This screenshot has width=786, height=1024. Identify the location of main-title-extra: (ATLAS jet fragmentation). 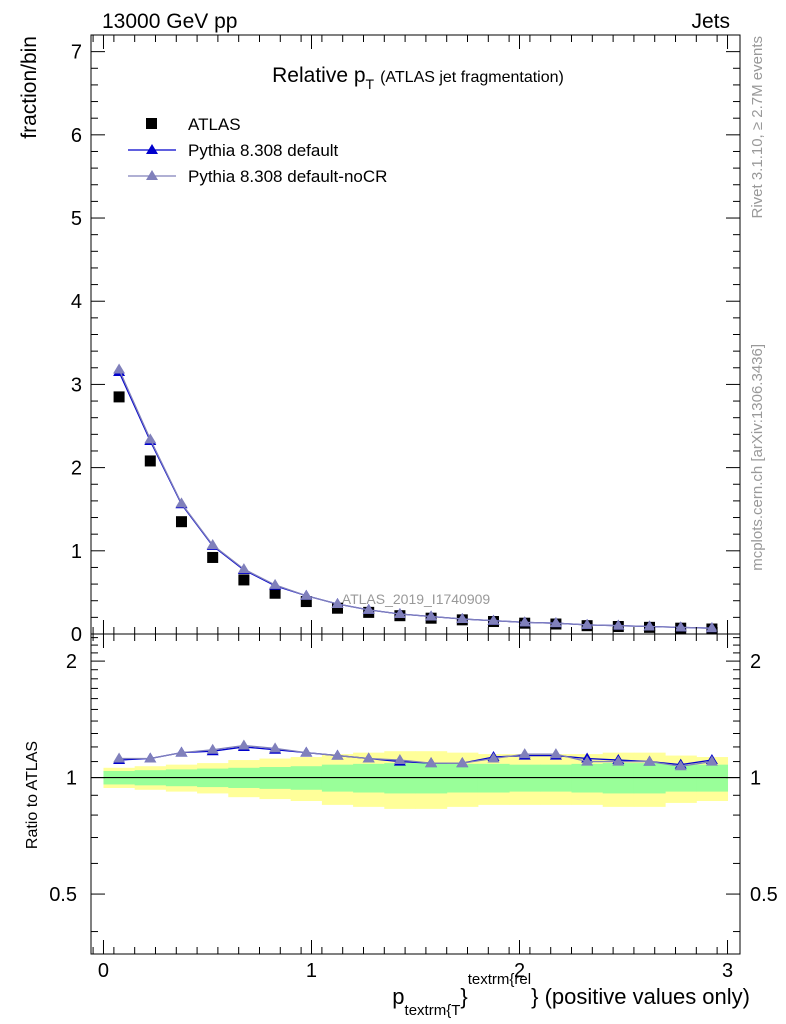
(472, 77).